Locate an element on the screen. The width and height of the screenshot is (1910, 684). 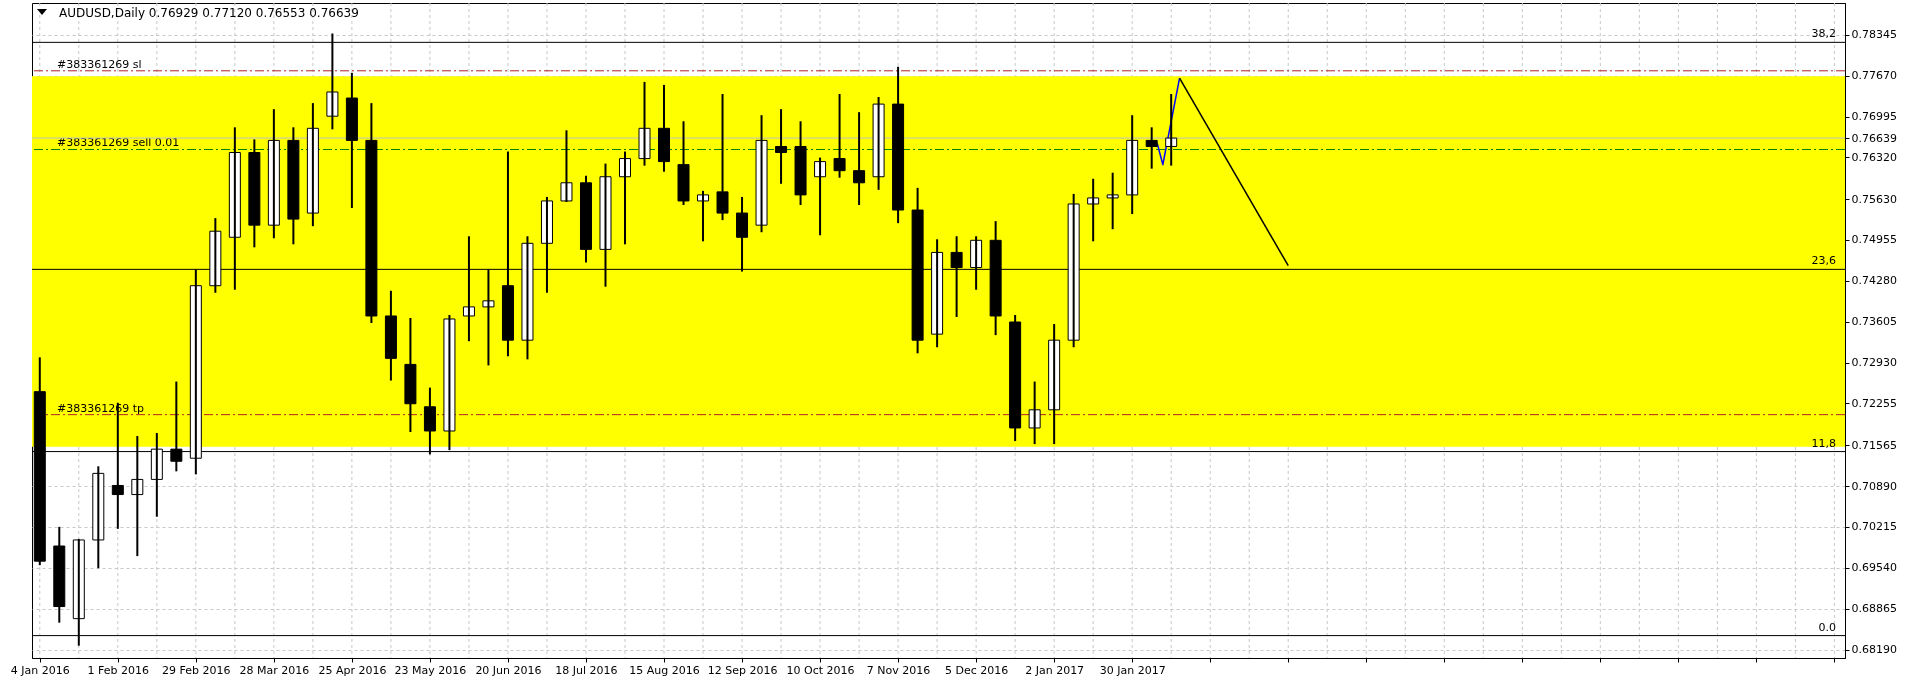
y-tick-label: 0.78345 is located at coordinates (1874, 35).